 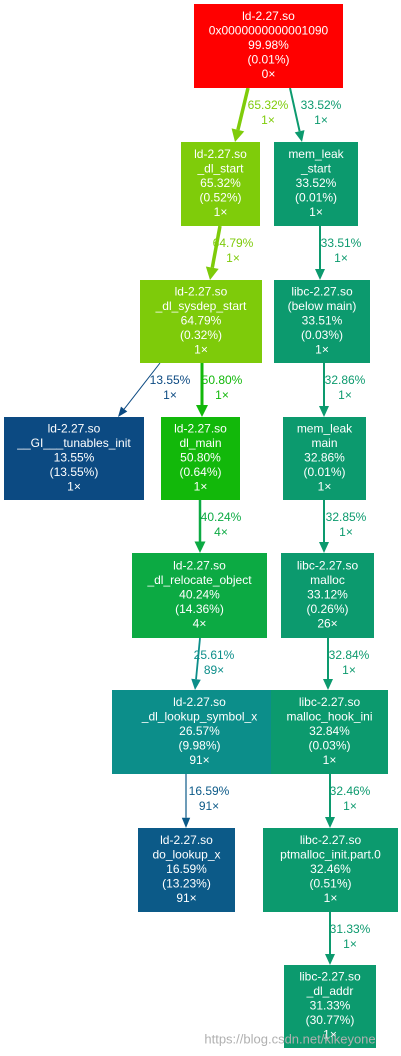 What do you see at coordinates (199, 580) in the screenshot?
I see `node-label: _dl_relocate_object` at bounding box center [199, 580].